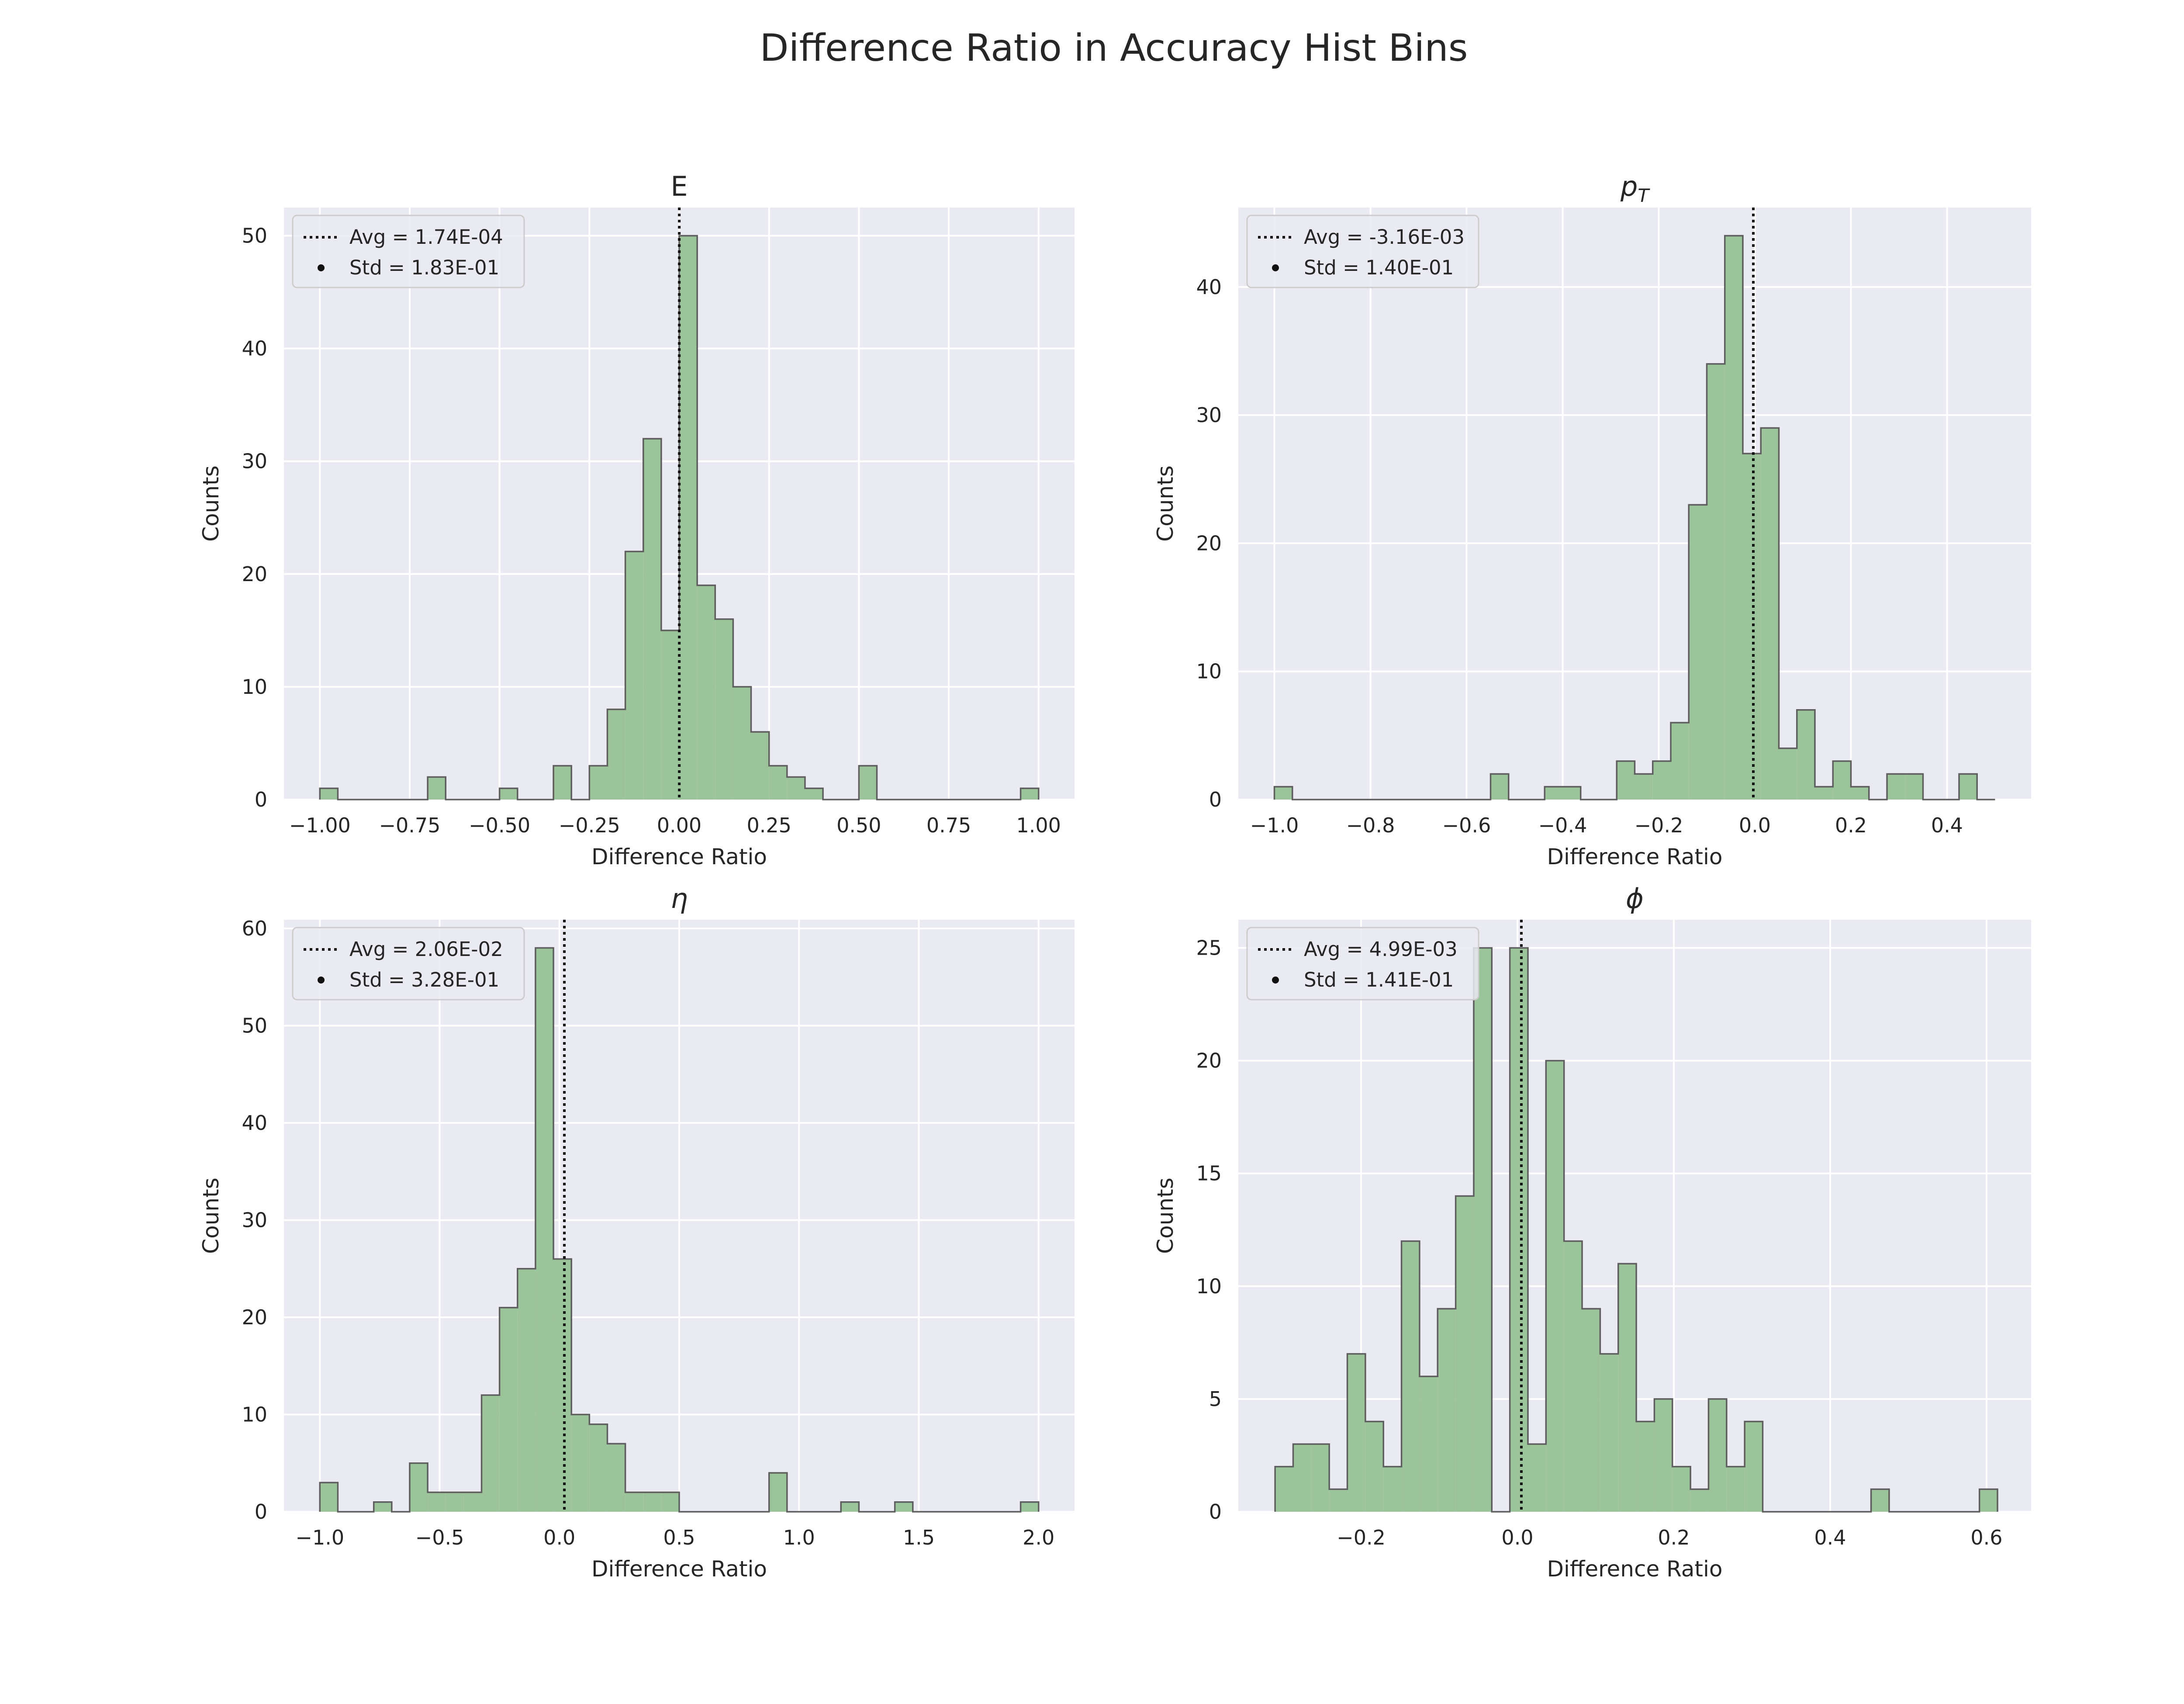 The width and height of the screenshot is (2184, 1704). What do you see at coordinates (1209, 1173) in the screenshot?
I see `y-tick-label: 15` at bounding box center [1209, 1173].